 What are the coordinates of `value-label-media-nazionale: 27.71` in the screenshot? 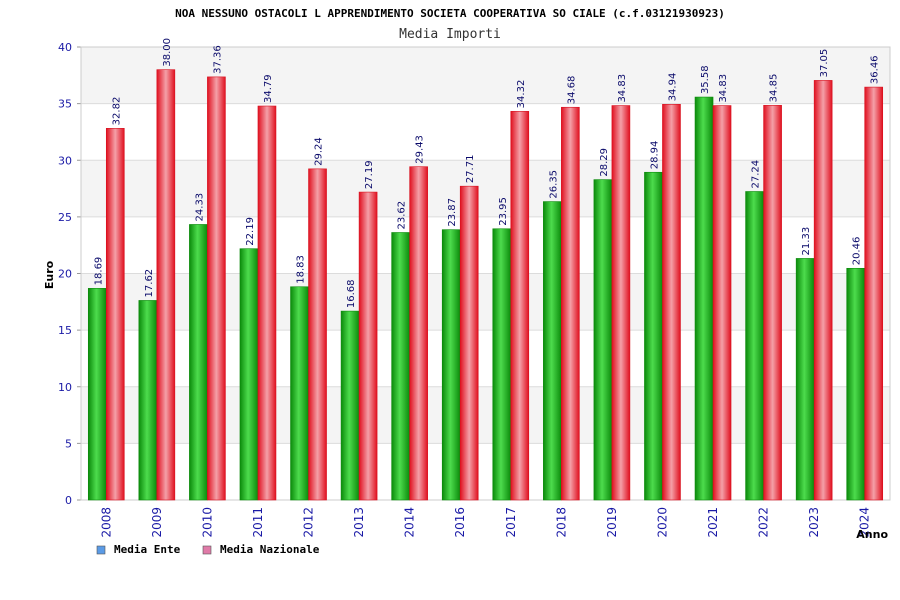 It's located at (470, 169).